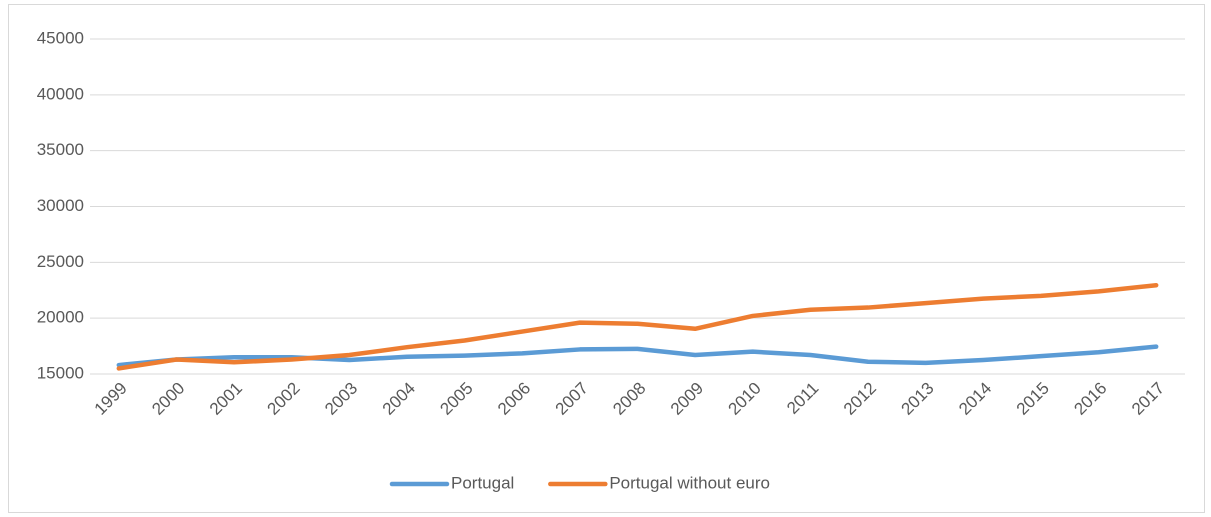 This screenshot has height=517, width=1211. I want to click on legend-label: Portugal, so click(482, 482).